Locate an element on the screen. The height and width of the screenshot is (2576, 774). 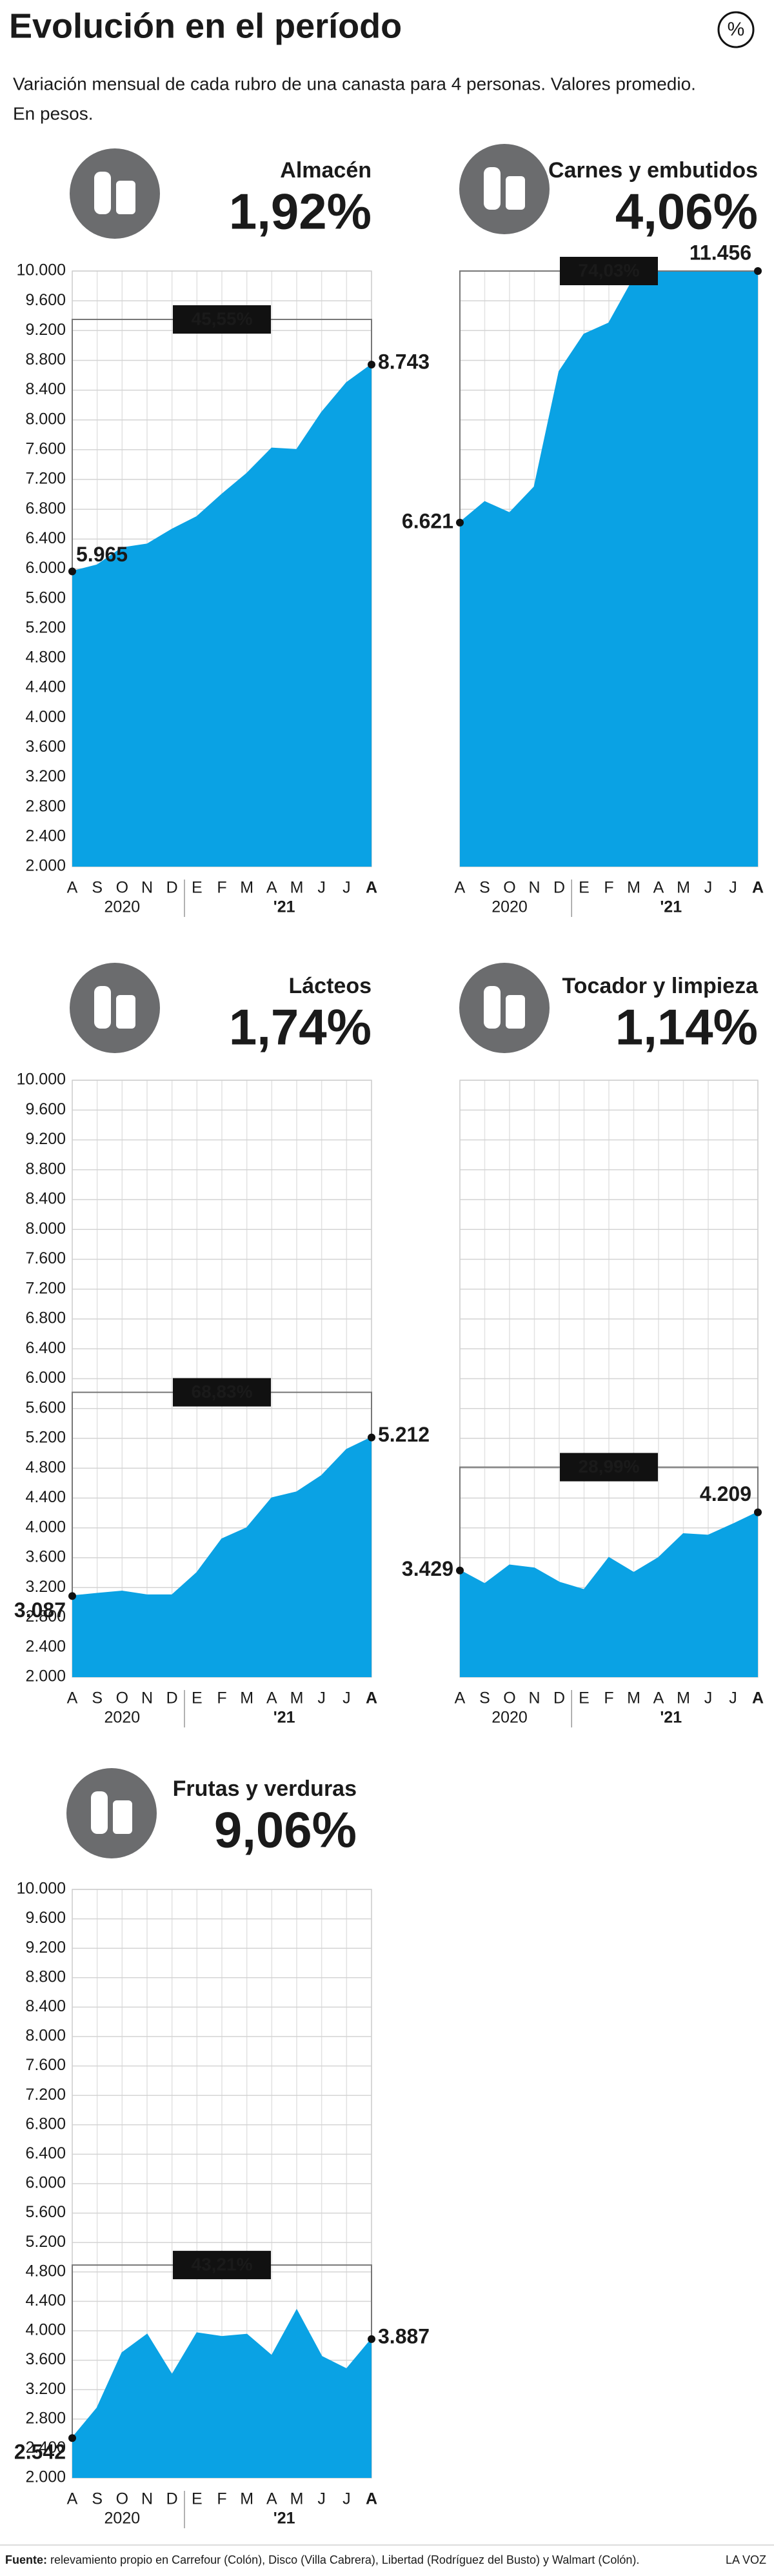
chart-title: Lácteos is located at coordinates (330, 986).